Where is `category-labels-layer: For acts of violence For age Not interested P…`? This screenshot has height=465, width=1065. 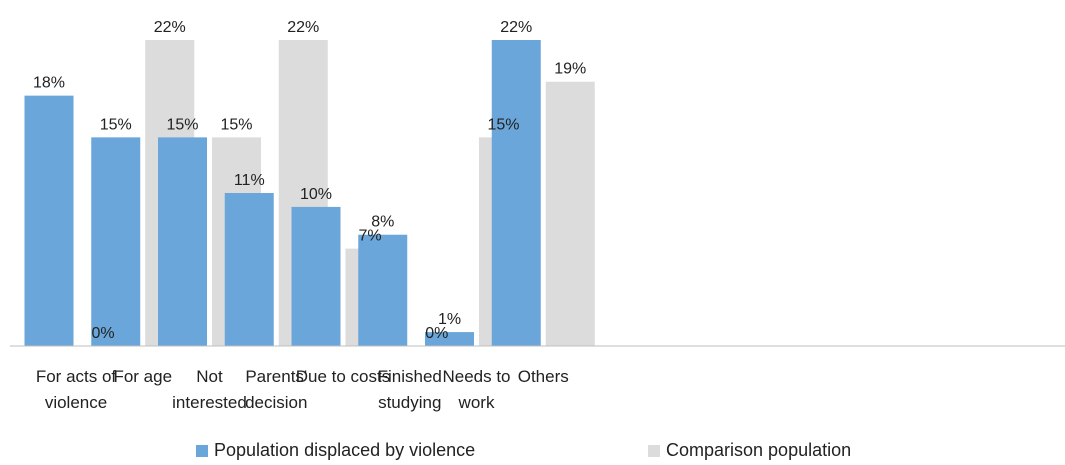 category-labels-layer: For acts of violence For age Not interested P… is located at coordinates (302, 389).